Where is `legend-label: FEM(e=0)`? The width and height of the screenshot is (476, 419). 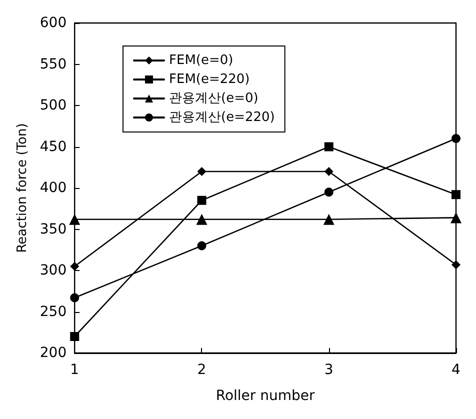 legend-label: FEM(e=0) is located at coordinates (201, 60).